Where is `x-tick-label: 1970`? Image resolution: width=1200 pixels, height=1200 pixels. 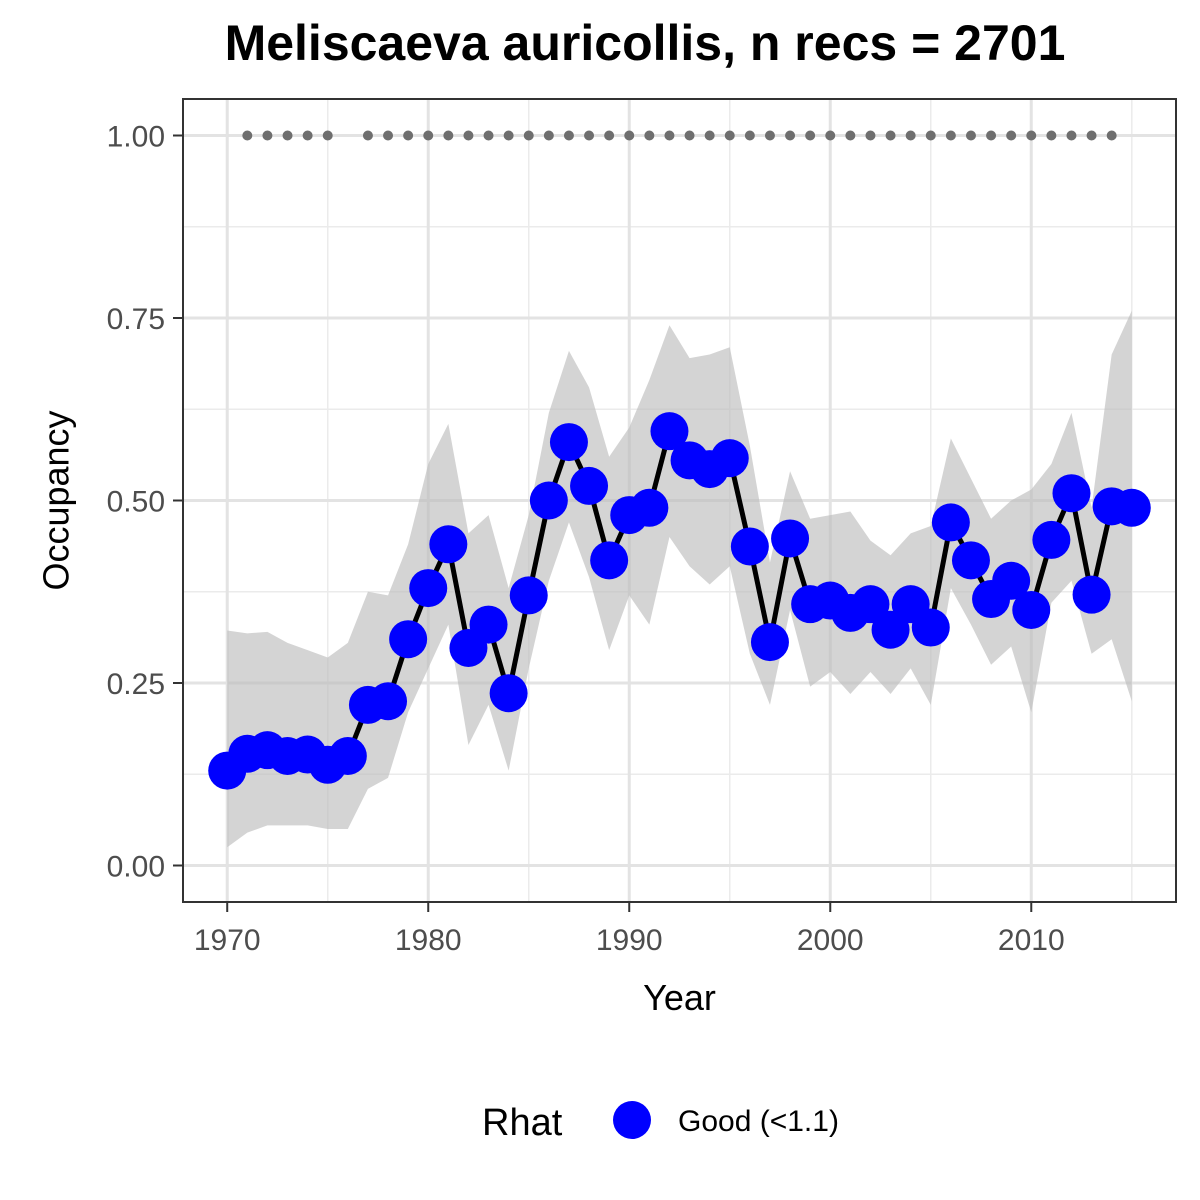
x-tick-label: 1970 is located at coordinates (227, 940).